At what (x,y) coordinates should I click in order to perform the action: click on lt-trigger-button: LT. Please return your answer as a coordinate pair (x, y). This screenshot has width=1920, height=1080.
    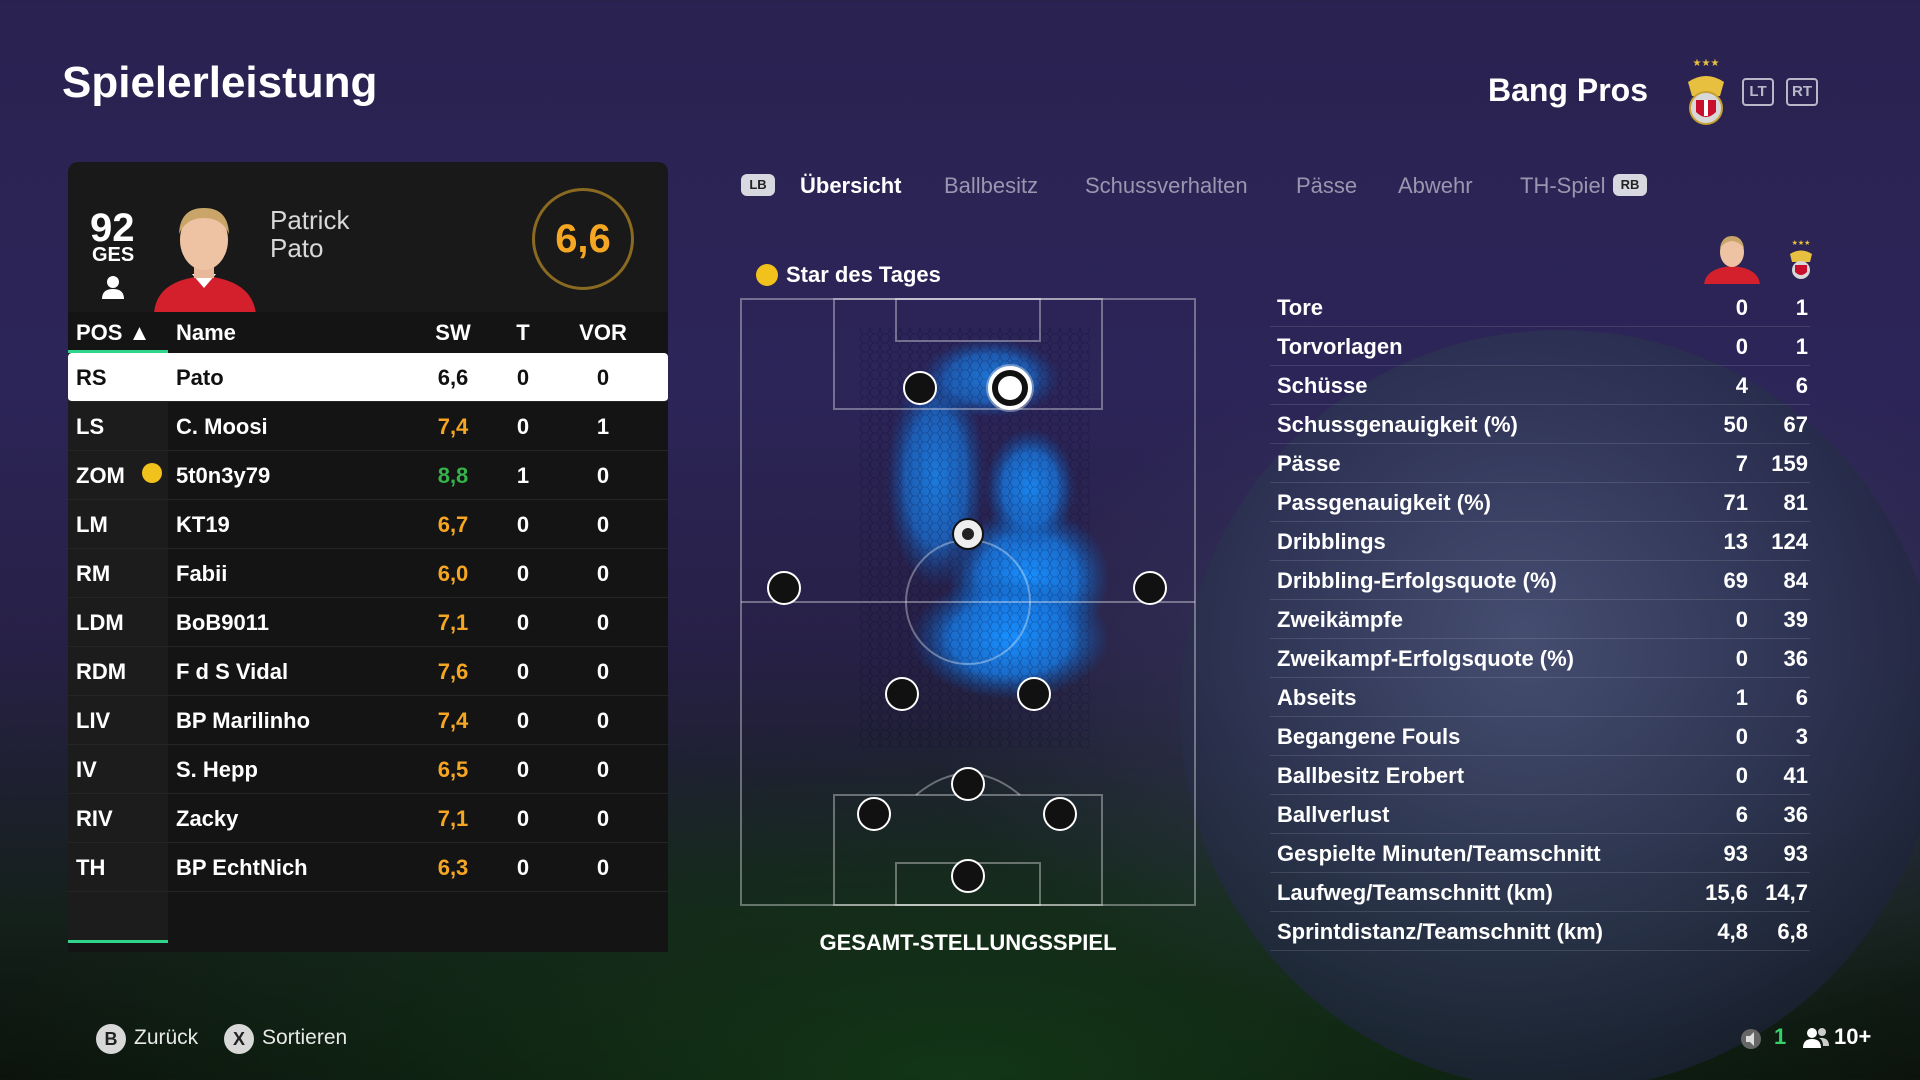
    Looking at the image, I should click on (1758, 92).